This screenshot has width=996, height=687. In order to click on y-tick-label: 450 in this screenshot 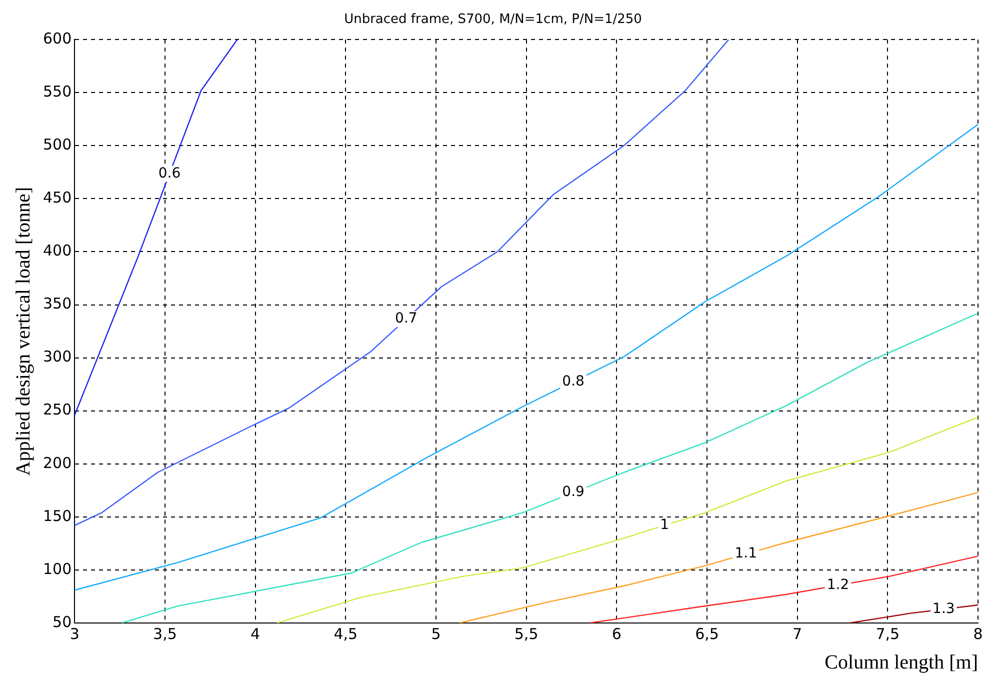, I will do `click(57, 197)`.